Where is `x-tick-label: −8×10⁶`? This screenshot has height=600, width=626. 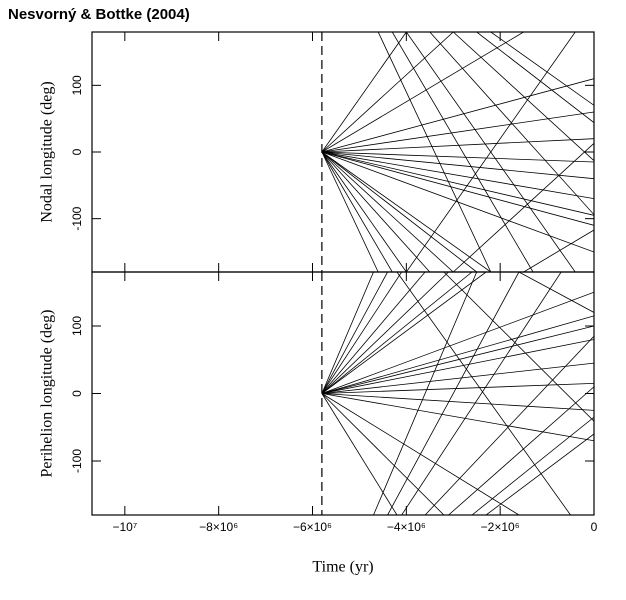
x-tick-label: −8×10⁶ is located at coordinates (218, 527).